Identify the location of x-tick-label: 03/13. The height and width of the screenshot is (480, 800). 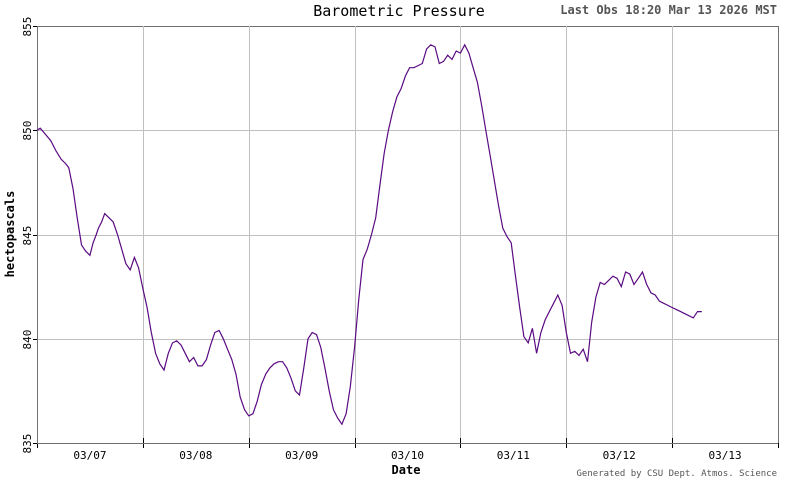
(725, 455).